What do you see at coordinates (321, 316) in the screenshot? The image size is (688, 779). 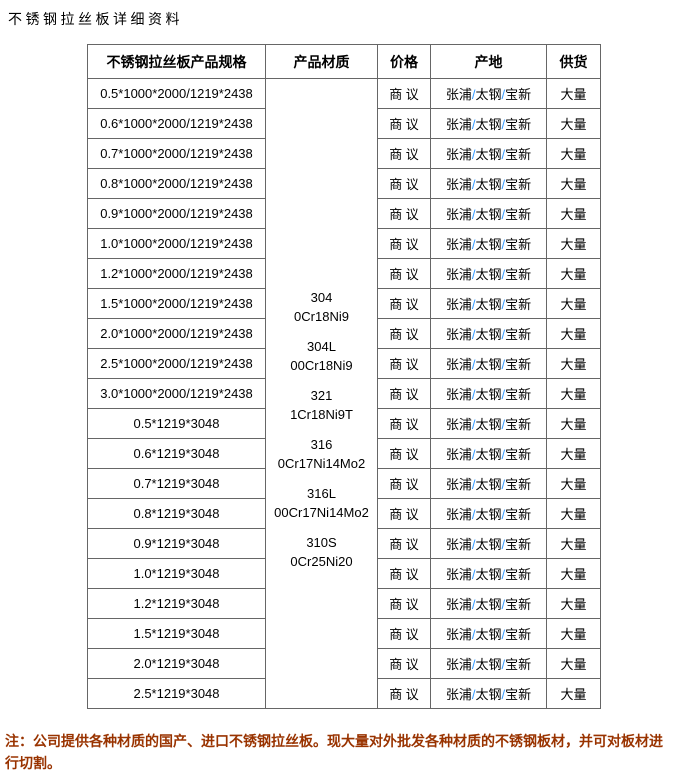 I see `material-standard: 0Cr18Ni9` at bounding box center [321, 316].